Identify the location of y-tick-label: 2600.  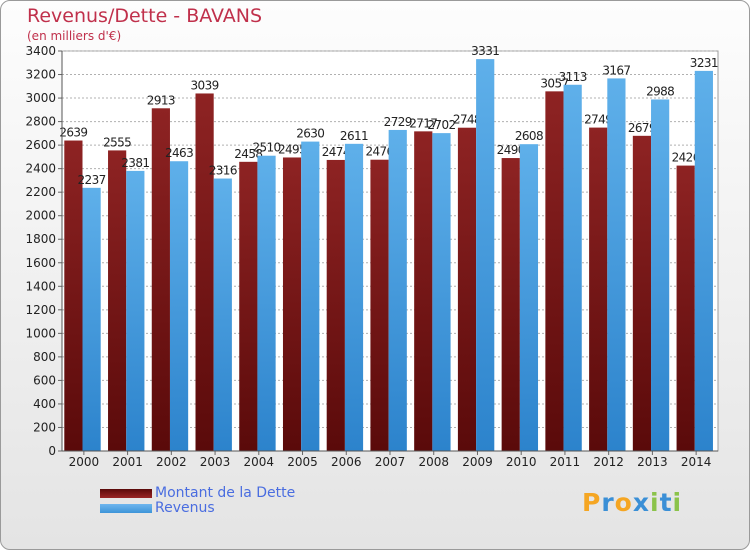
(40, 145).